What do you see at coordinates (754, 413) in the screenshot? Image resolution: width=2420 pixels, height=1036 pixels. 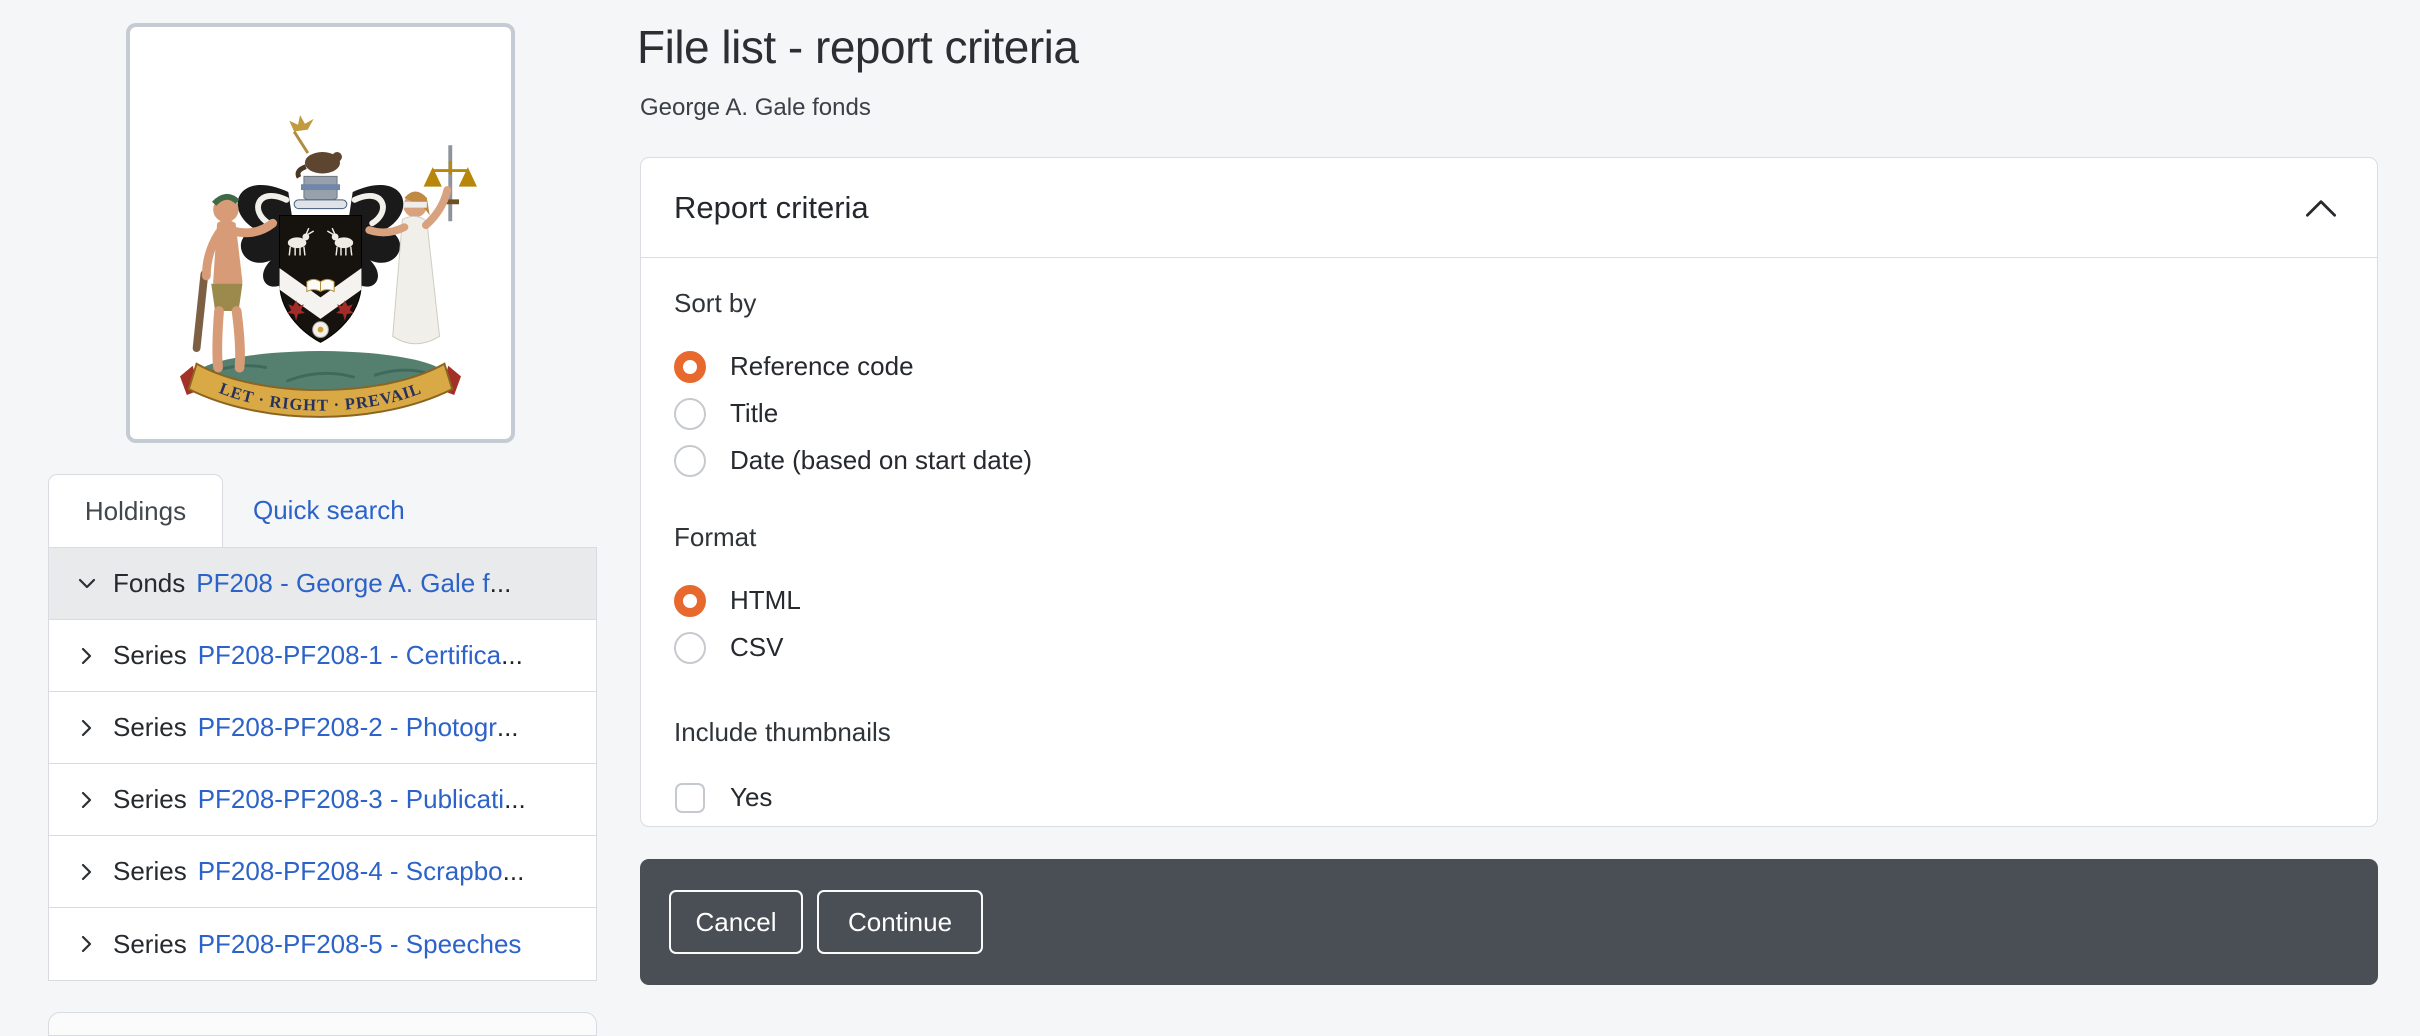 I see `option-label: Title` at bounding box center [754, 413].